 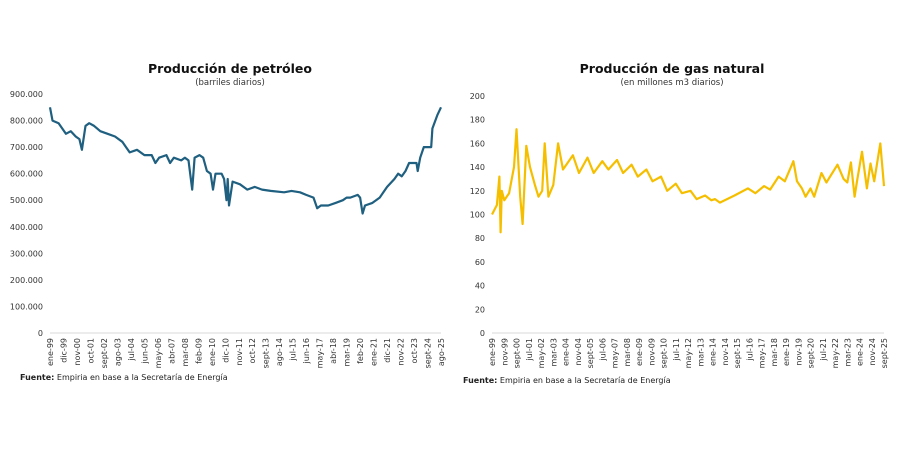 I want to click on x-tick-label: jul-16, so click(x=749, y=350).